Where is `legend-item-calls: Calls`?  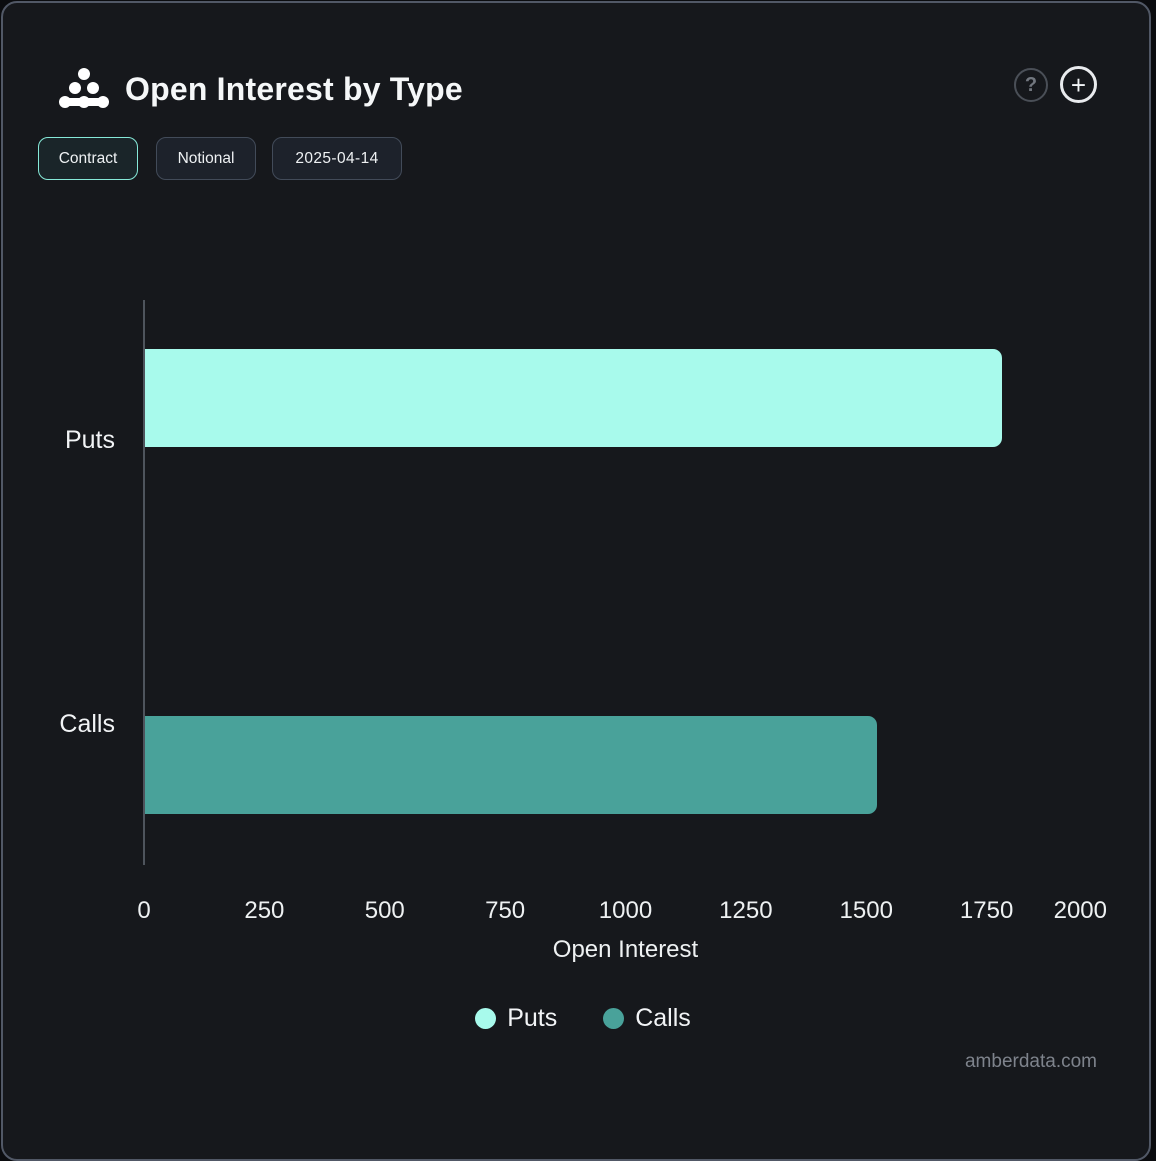
legend-item-calls: Calls is located at coordinates (647, 1018).